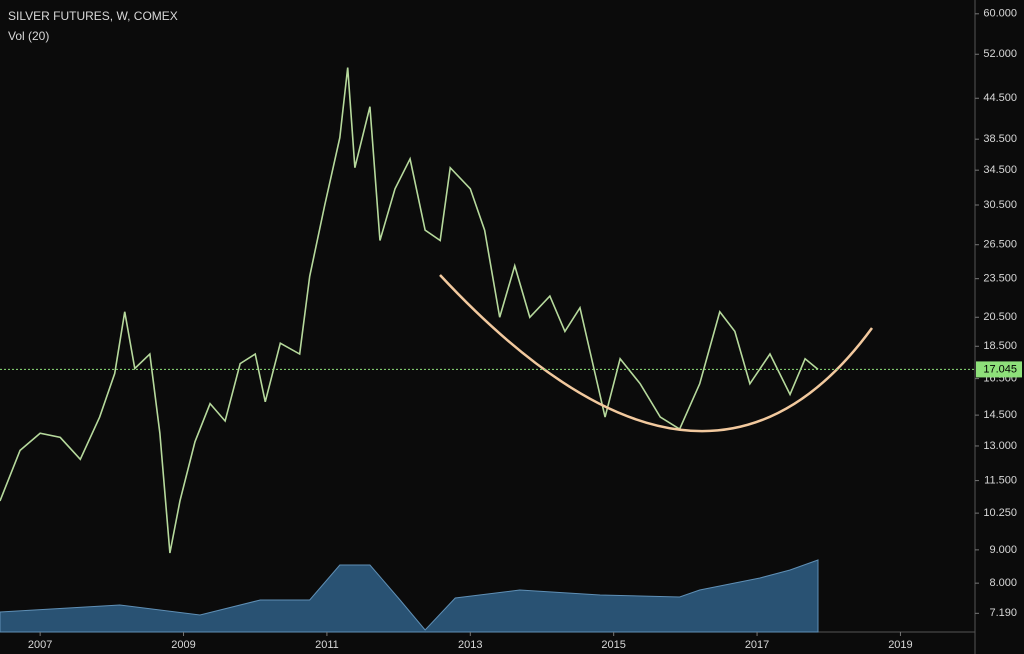 The image size is (1024, 654). What do you see at coordinates (1000, 317) in the screenshot?
I see `y-tick-label: 20.500` at bounding box center [1000, 317].